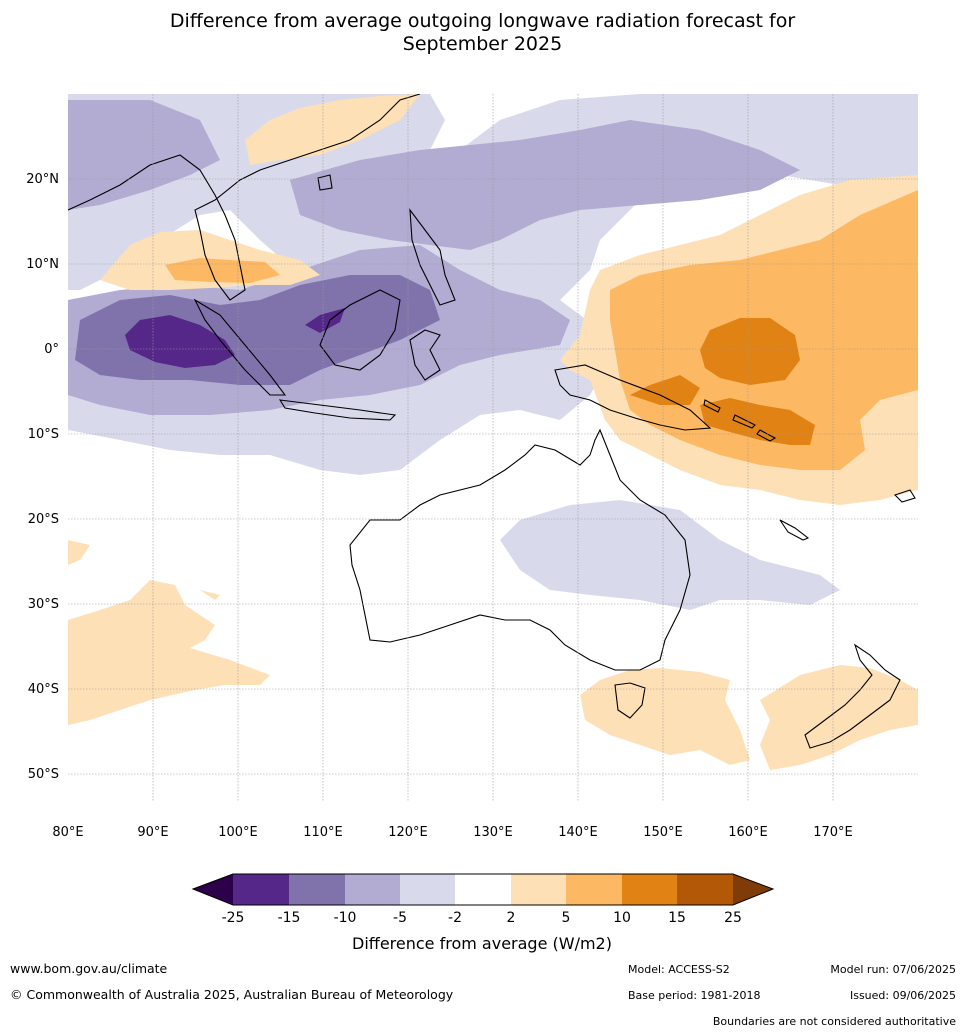 Image resolution: width=965 pixels, height=1035 pixels. Describe the element at coordinates (345, 918) in the screenshot. I see `colorbar-tick: -10` at that location.